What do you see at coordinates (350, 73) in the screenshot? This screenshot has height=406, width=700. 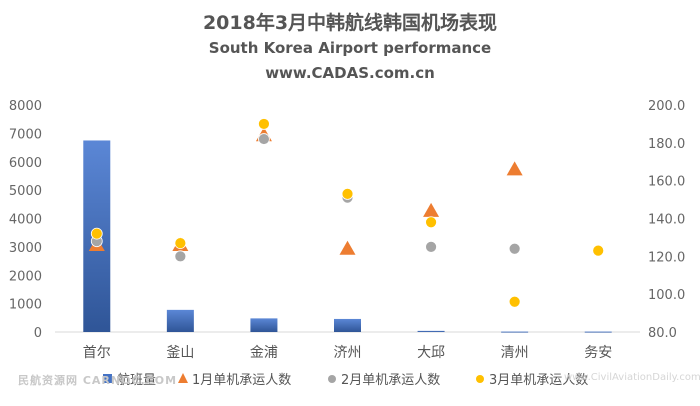 I see `chart-source: www.CADAS.com.cn` at bounding box center [350, 73].